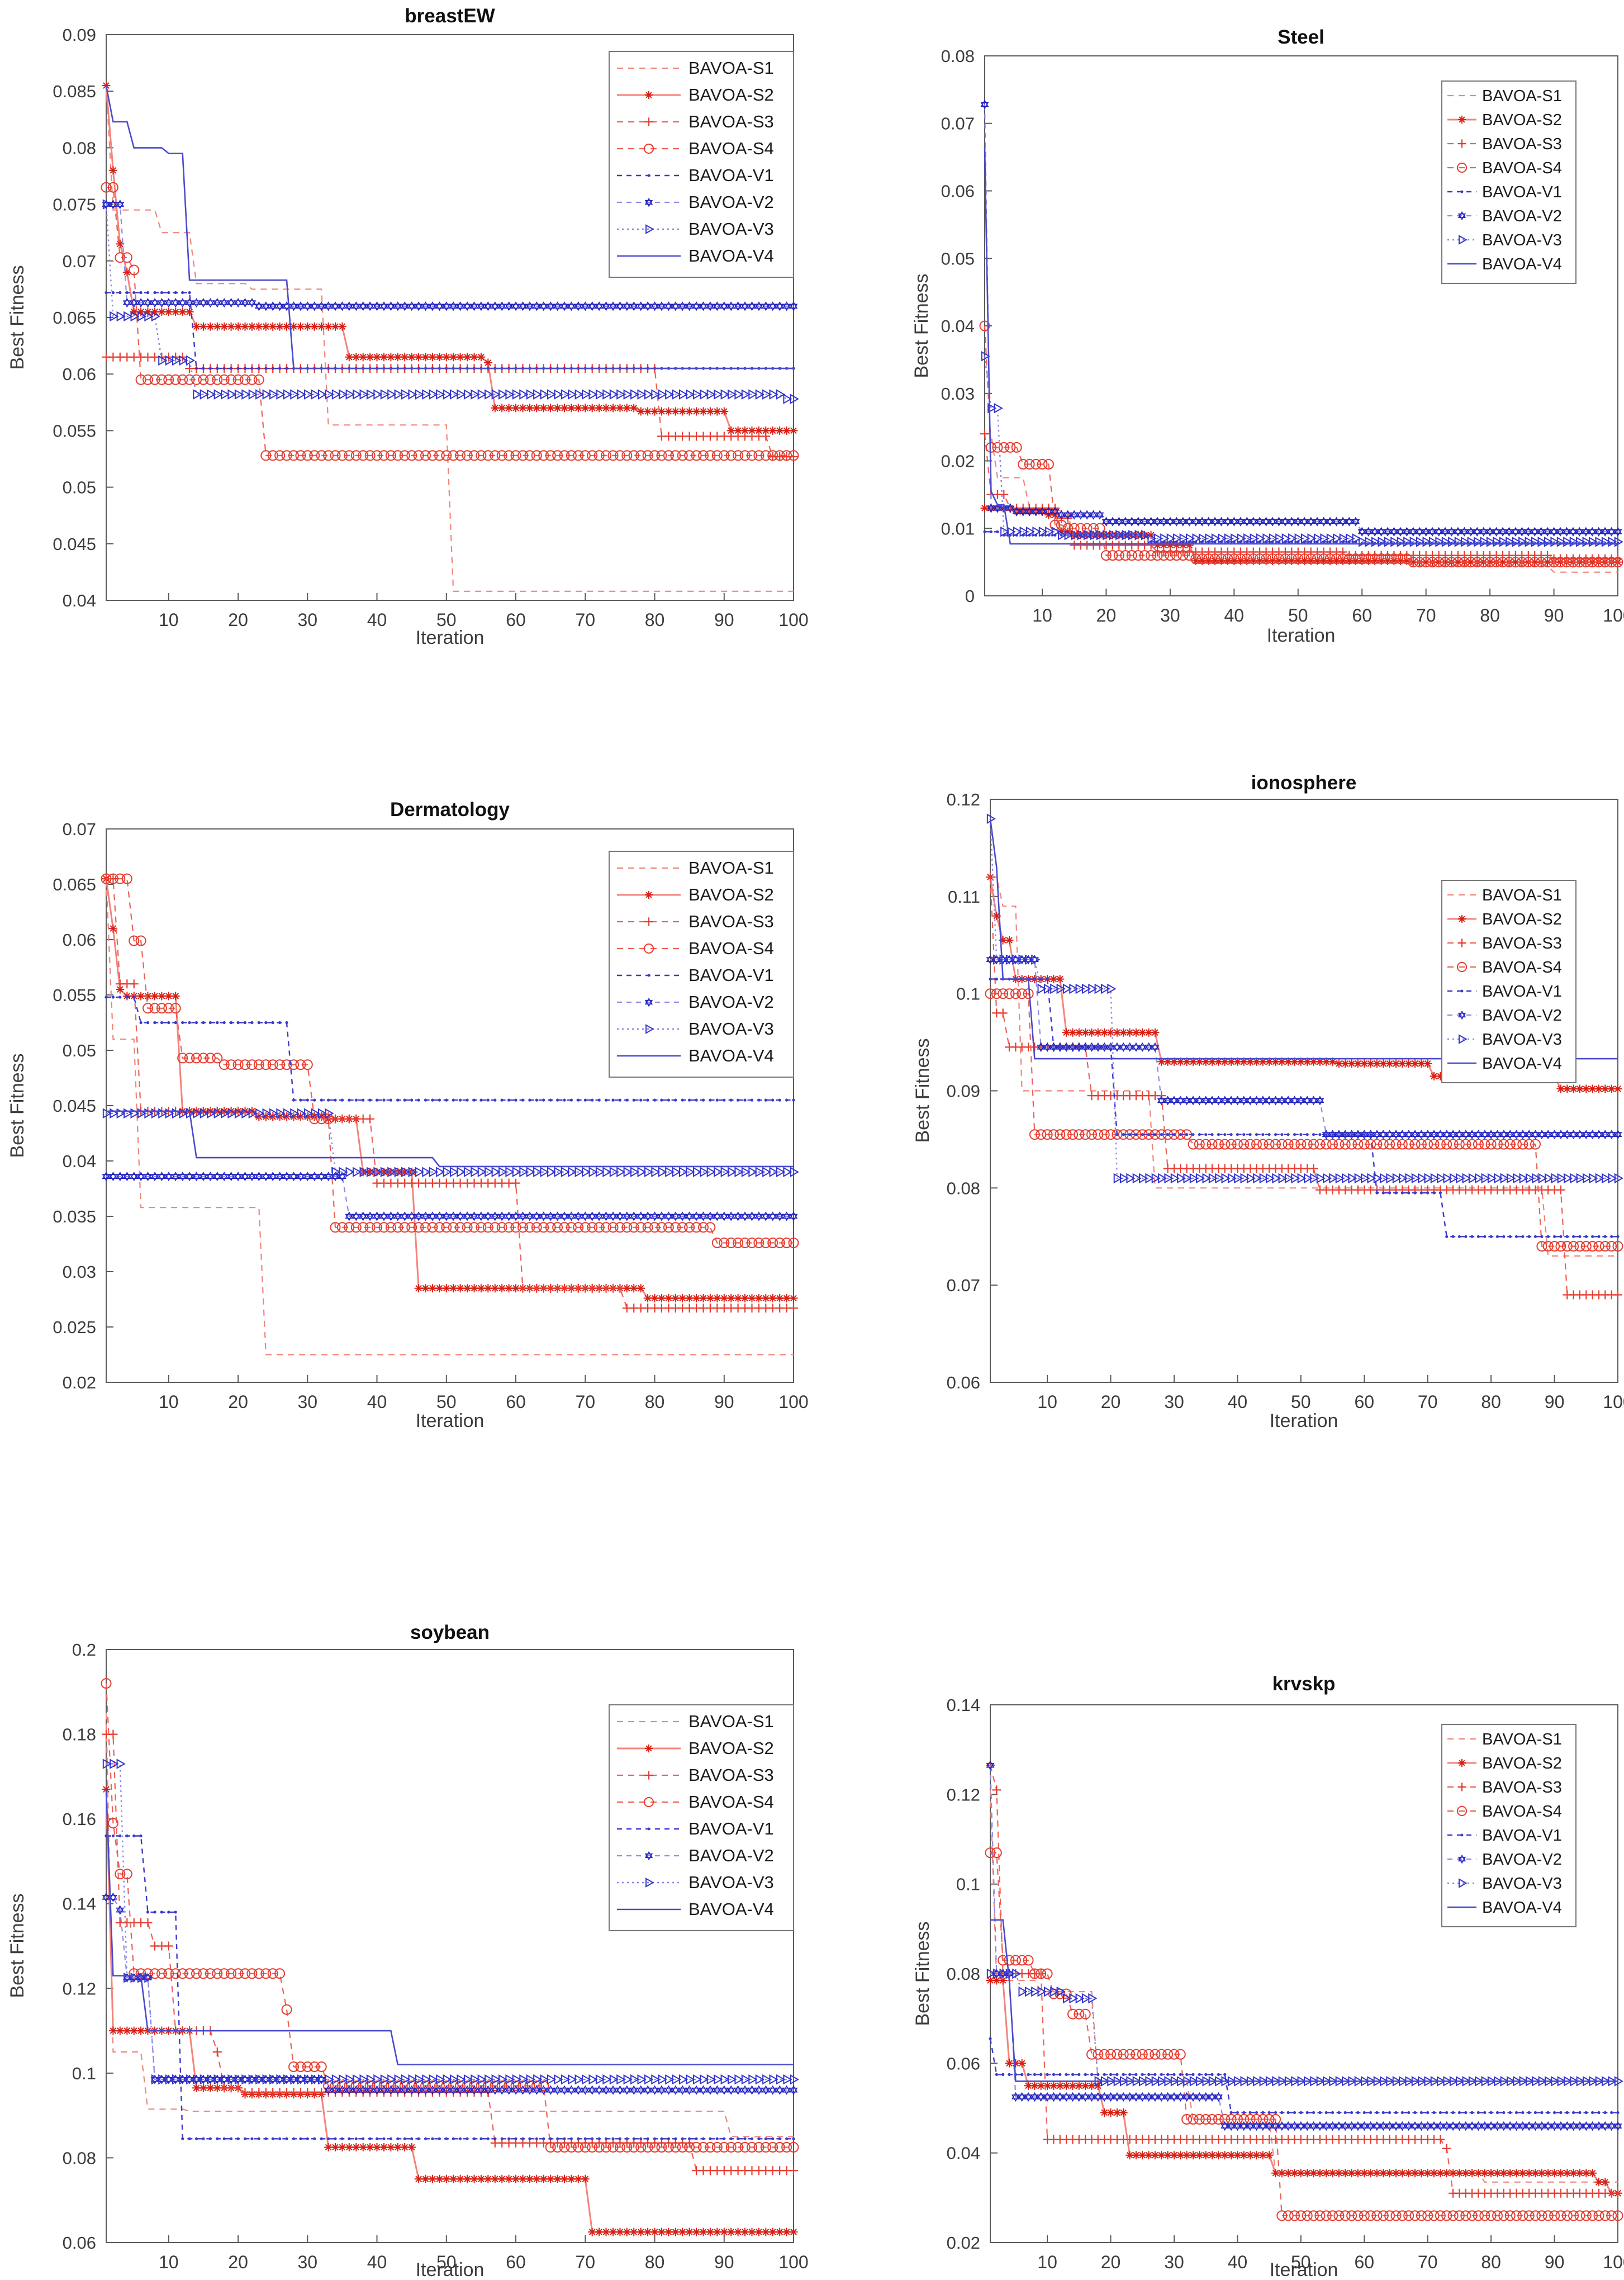  I want to click on series-markers-BAVOA-V1, so click(450, 1987).